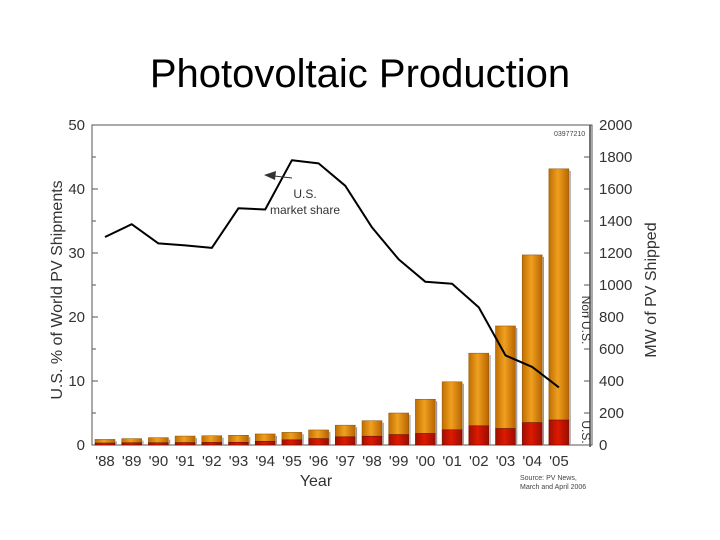  What do you see at coordinates (615, 125) in the screenshot?
I see `y-right-tick-label: 2000` at bounding box center [615, 125].